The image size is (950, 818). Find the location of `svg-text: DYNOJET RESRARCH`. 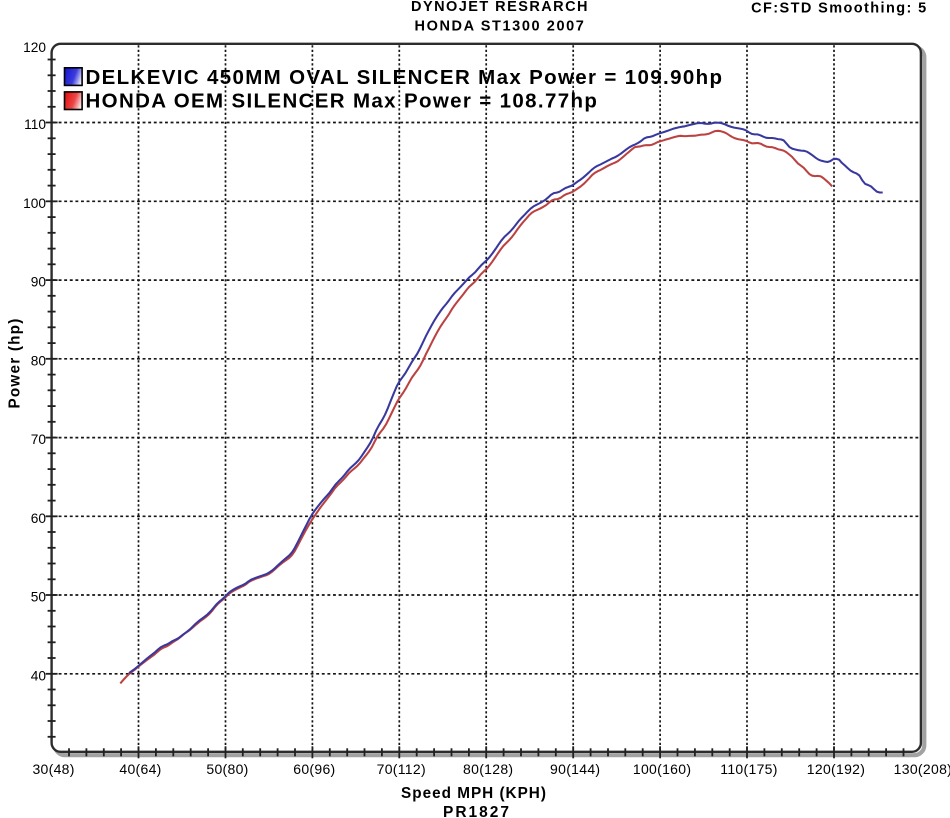

svg-text: DYNOJET RESRARCH is located at coordinates (500, 7).